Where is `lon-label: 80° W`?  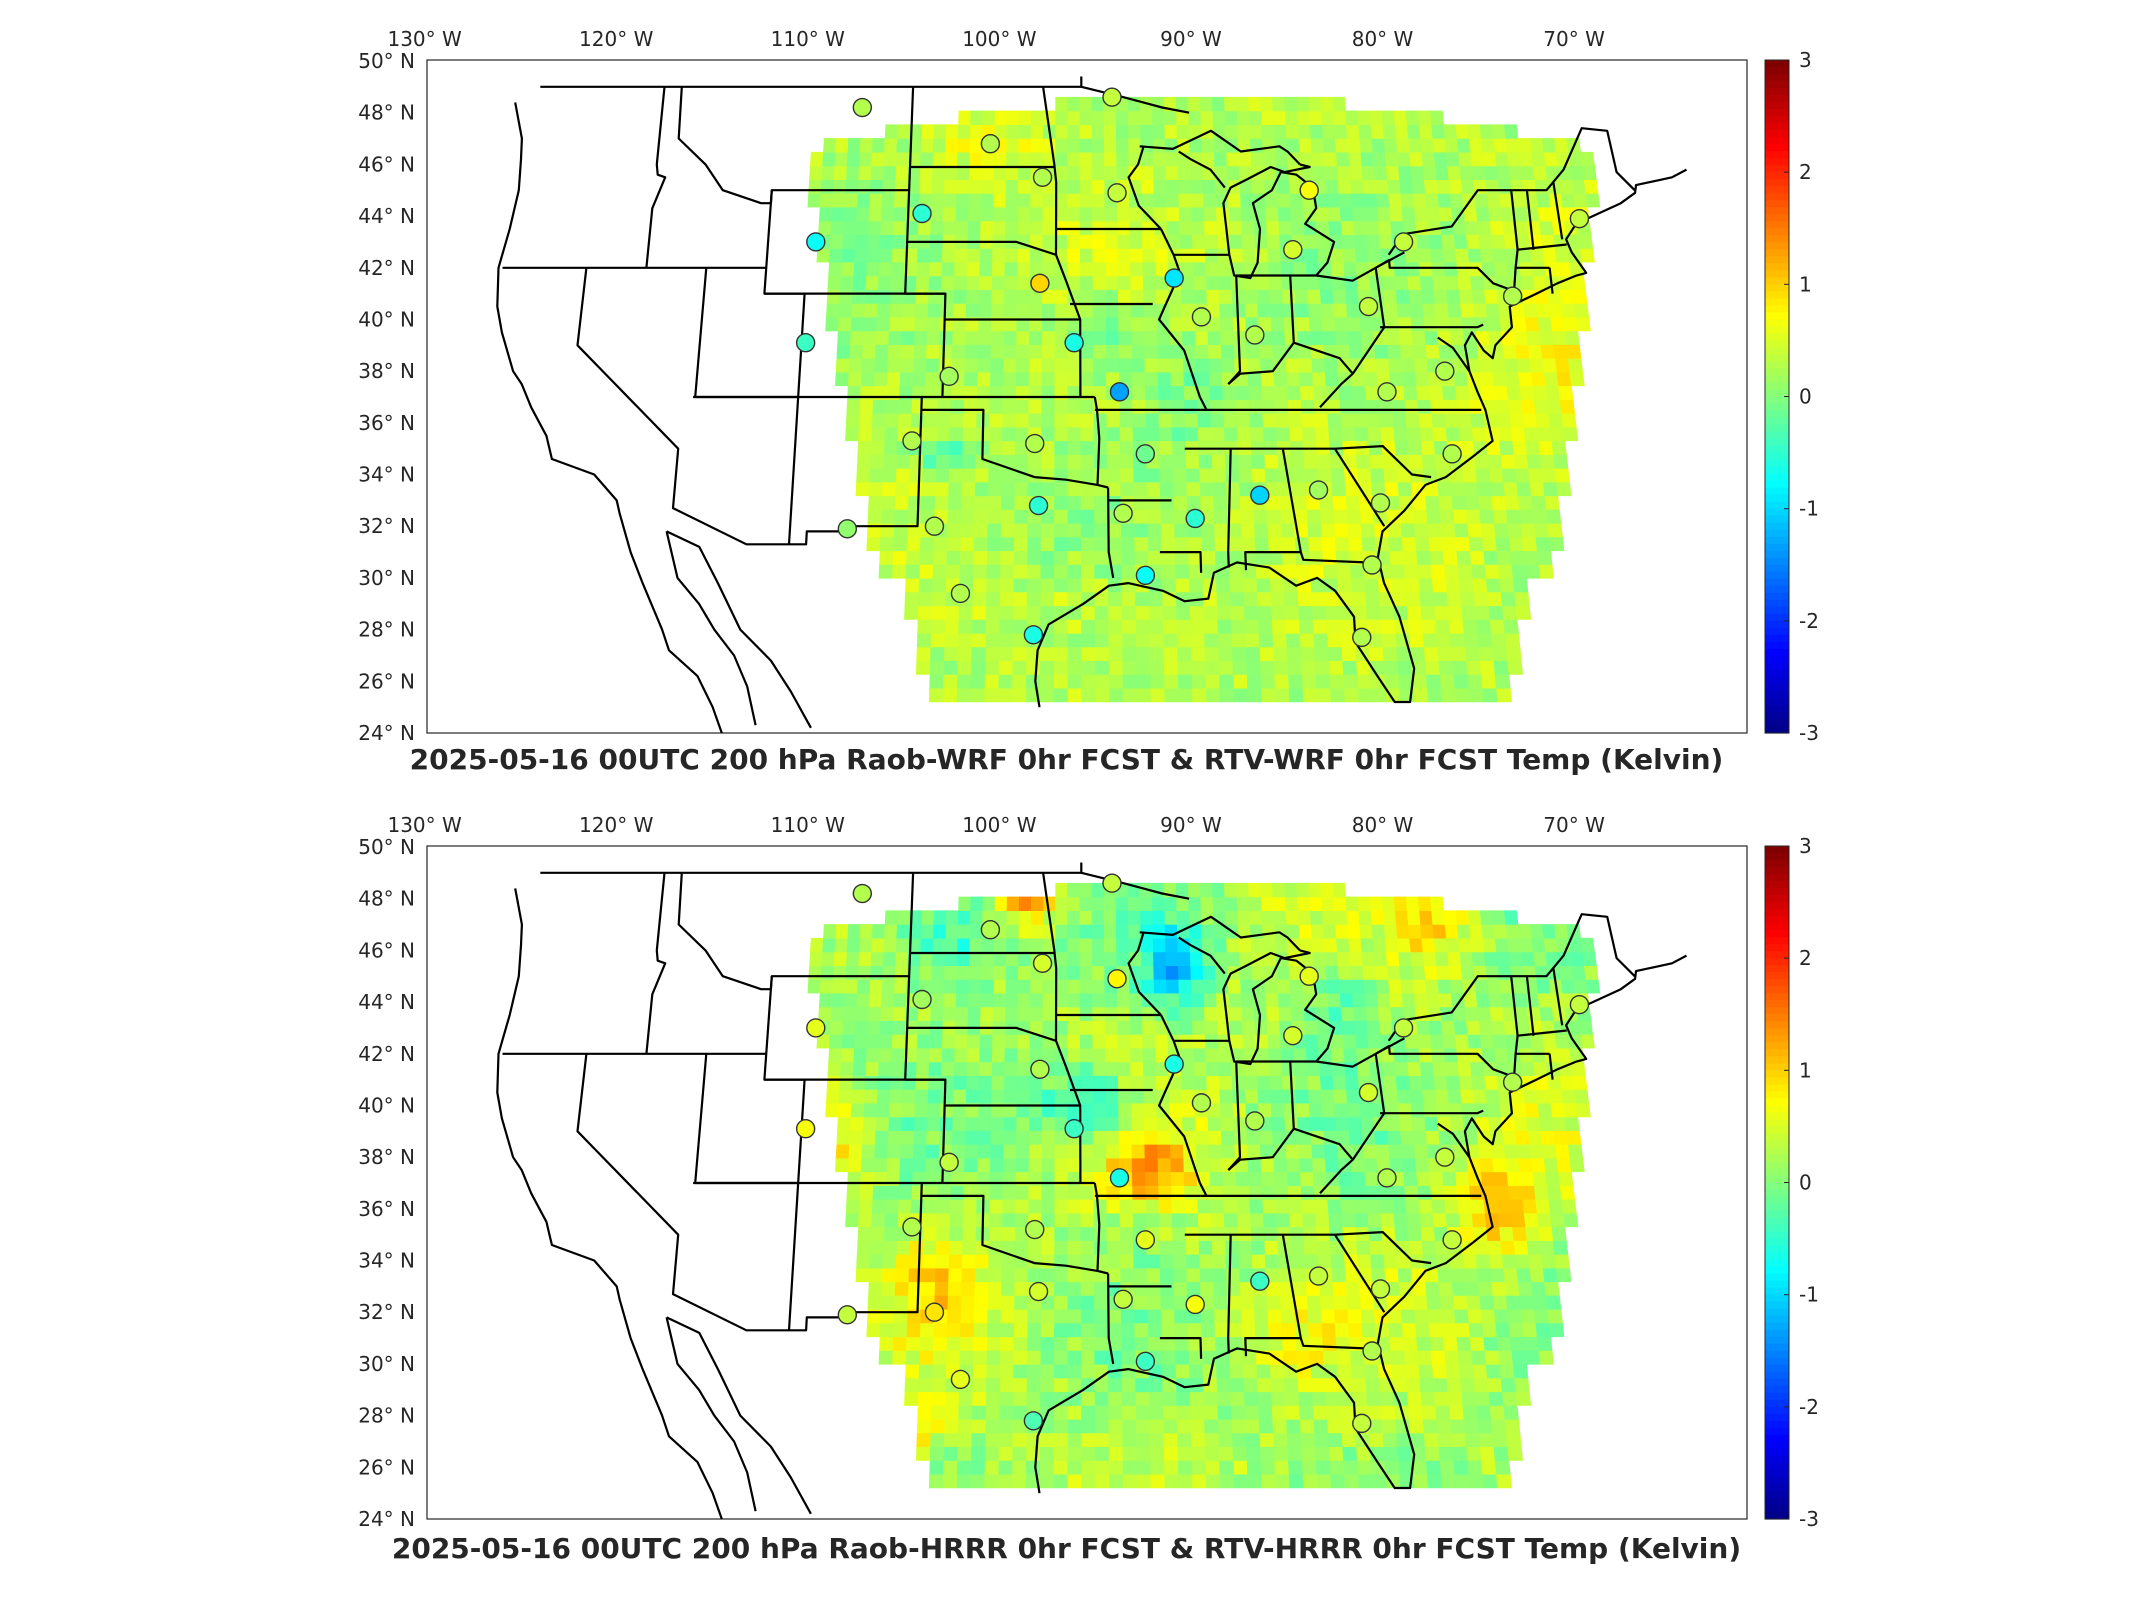
lon-label: 80° W is located at coordinates (1383, 825).